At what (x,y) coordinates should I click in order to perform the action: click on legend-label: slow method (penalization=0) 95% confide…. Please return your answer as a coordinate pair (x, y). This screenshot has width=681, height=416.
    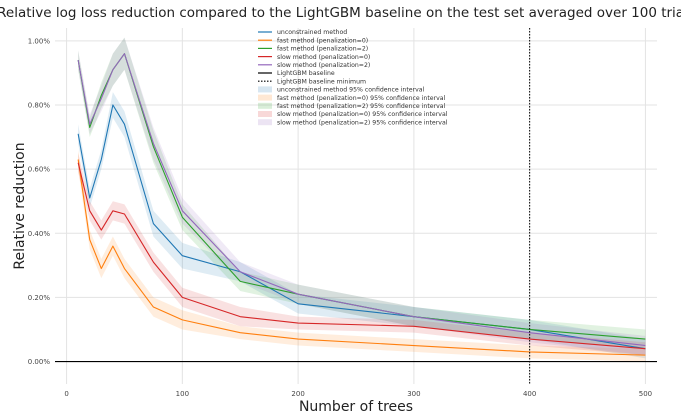
    Looking at the image, I should click on (362, 114).